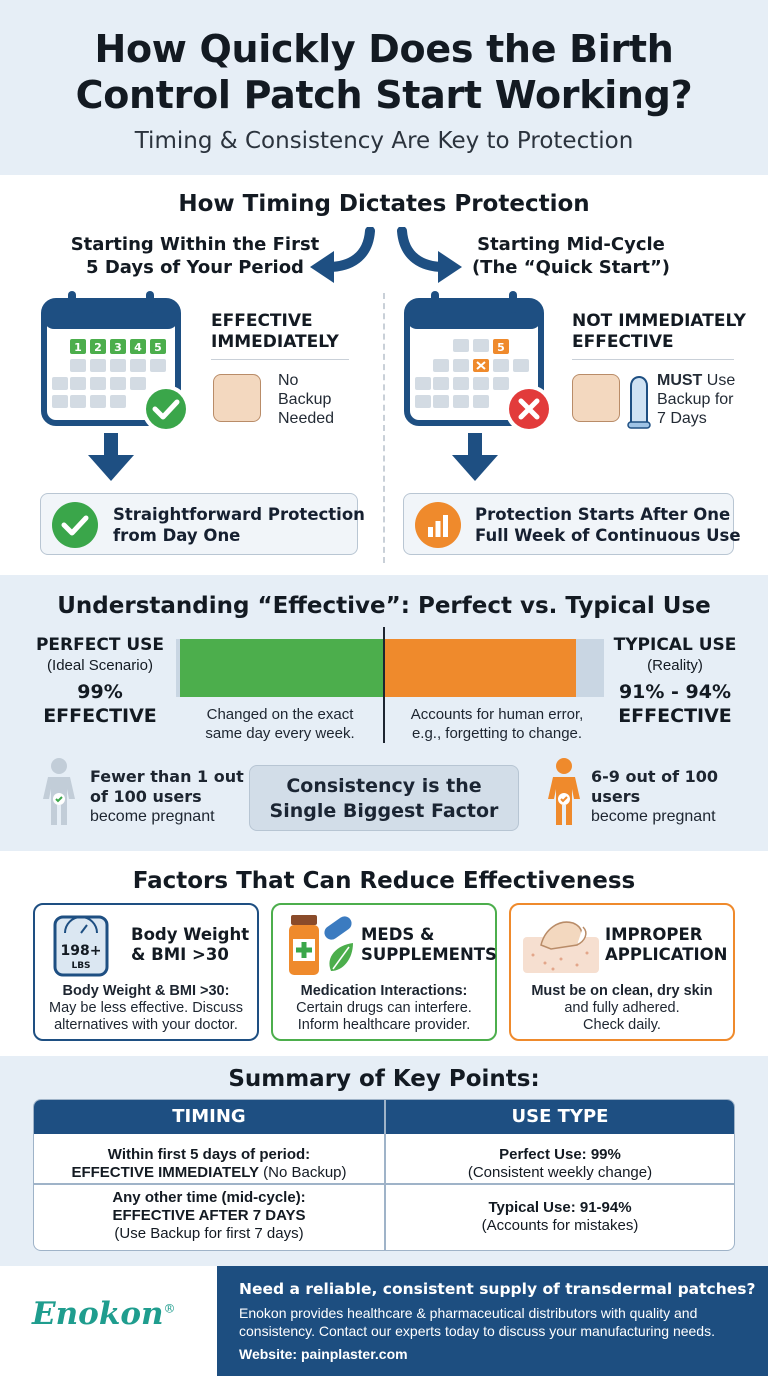  I want to click on left-status: EFFECTIVE IMMEDIATELY, so click(275, 332).